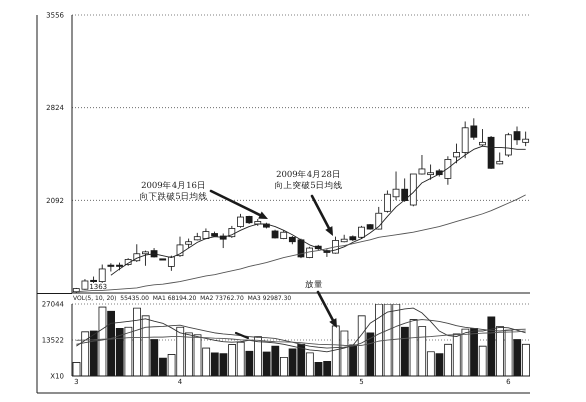 This screenshot has height=402, width=586. I want to click on annotation: 放量, so click(314, 285).